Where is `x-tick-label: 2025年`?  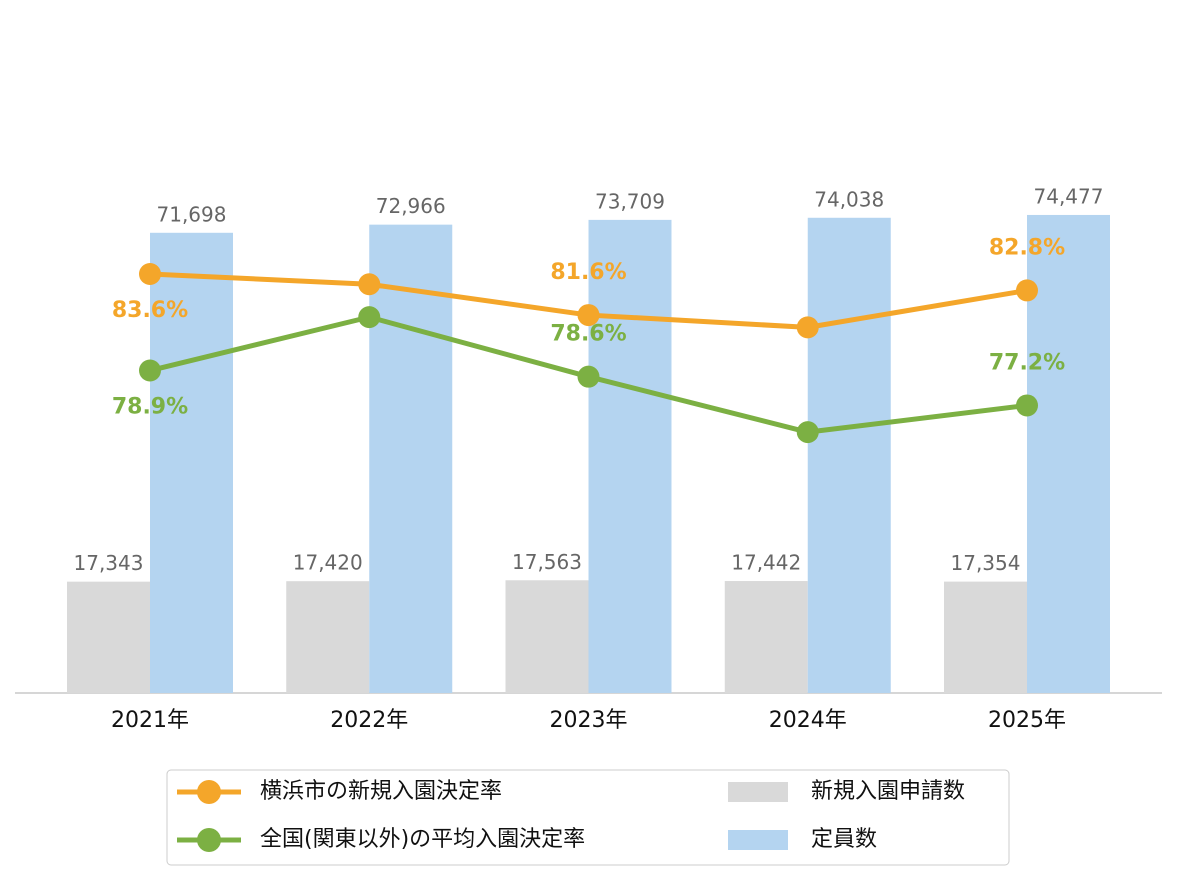
x-tick-label: 2025年 is located at coordinates (1027, 720).